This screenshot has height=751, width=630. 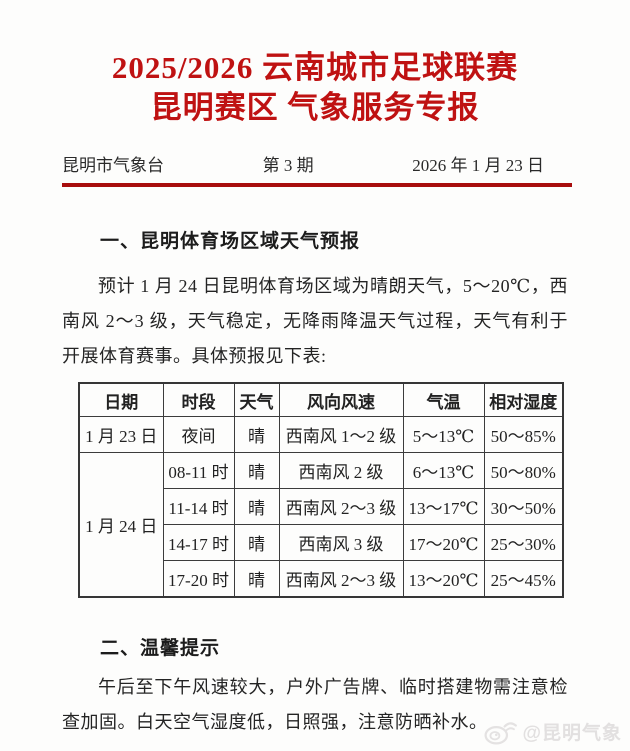 What do you see at coordinates (230, 241) in the screenshot?
I see `section-1-heading: 一、昆明体育场区域天气预报` at bounding box center [230, 241].